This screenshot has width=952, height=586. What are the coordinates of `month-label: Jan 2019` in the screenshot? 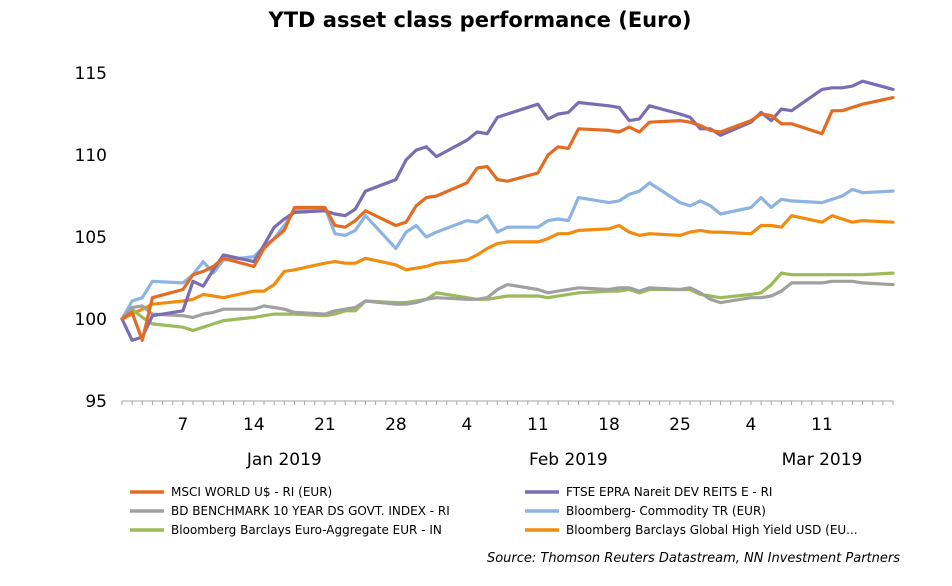 It's located at (284, 460).